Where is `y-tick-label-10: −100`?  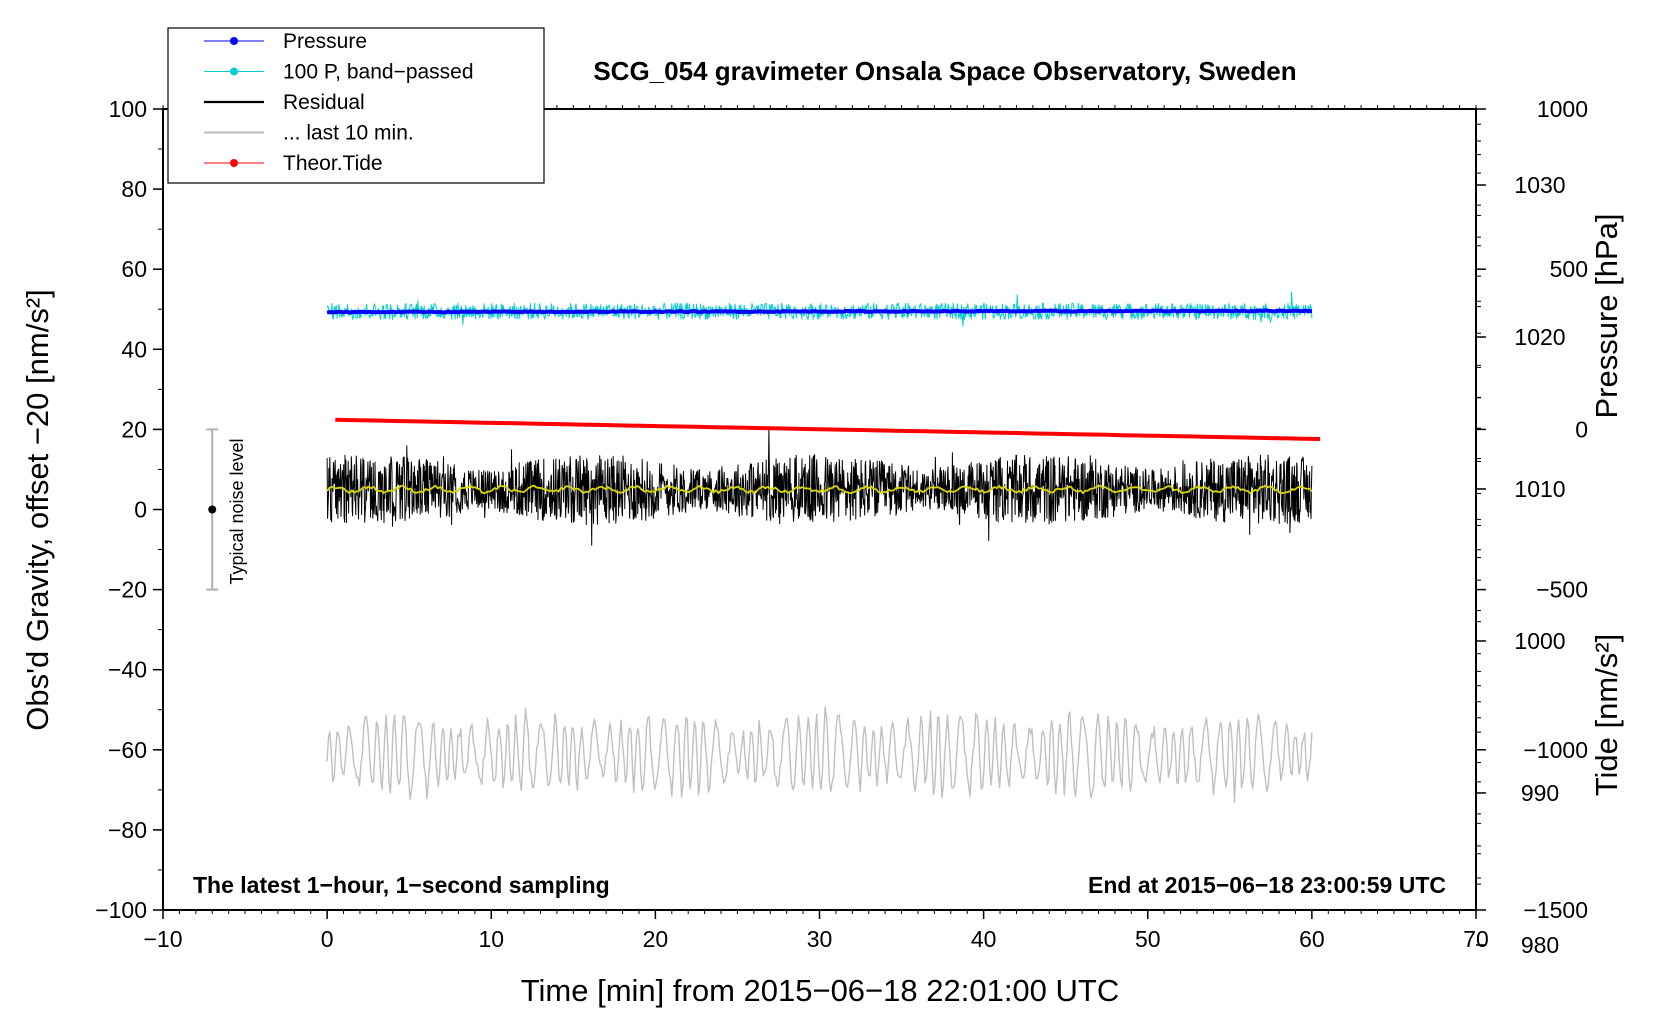
y-tick-label-10: −100 is located at coordinates (121, 910).